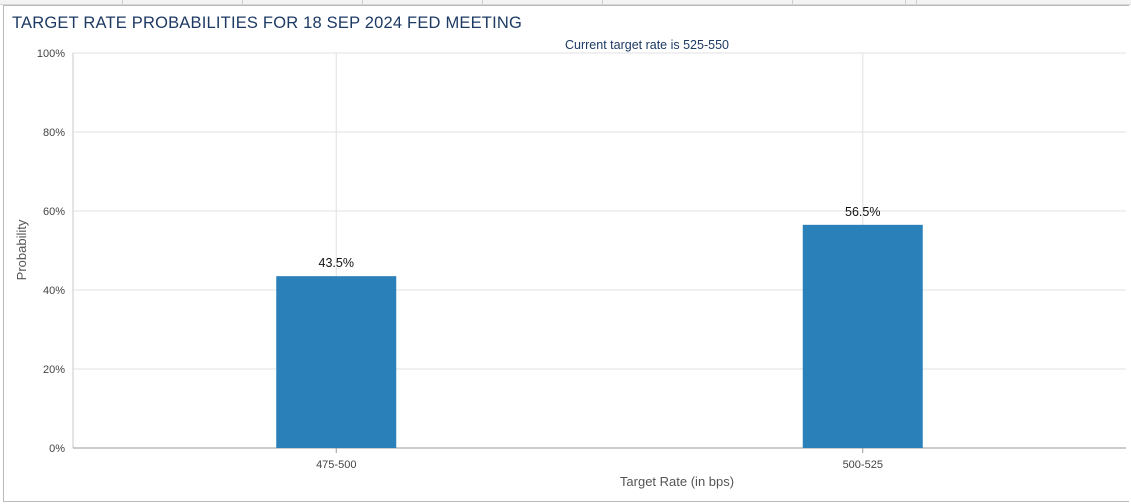 This screenshot has width=1131, height=504. I want to click on x-axis-label: Target Rate (in bps), so click(677, 481).